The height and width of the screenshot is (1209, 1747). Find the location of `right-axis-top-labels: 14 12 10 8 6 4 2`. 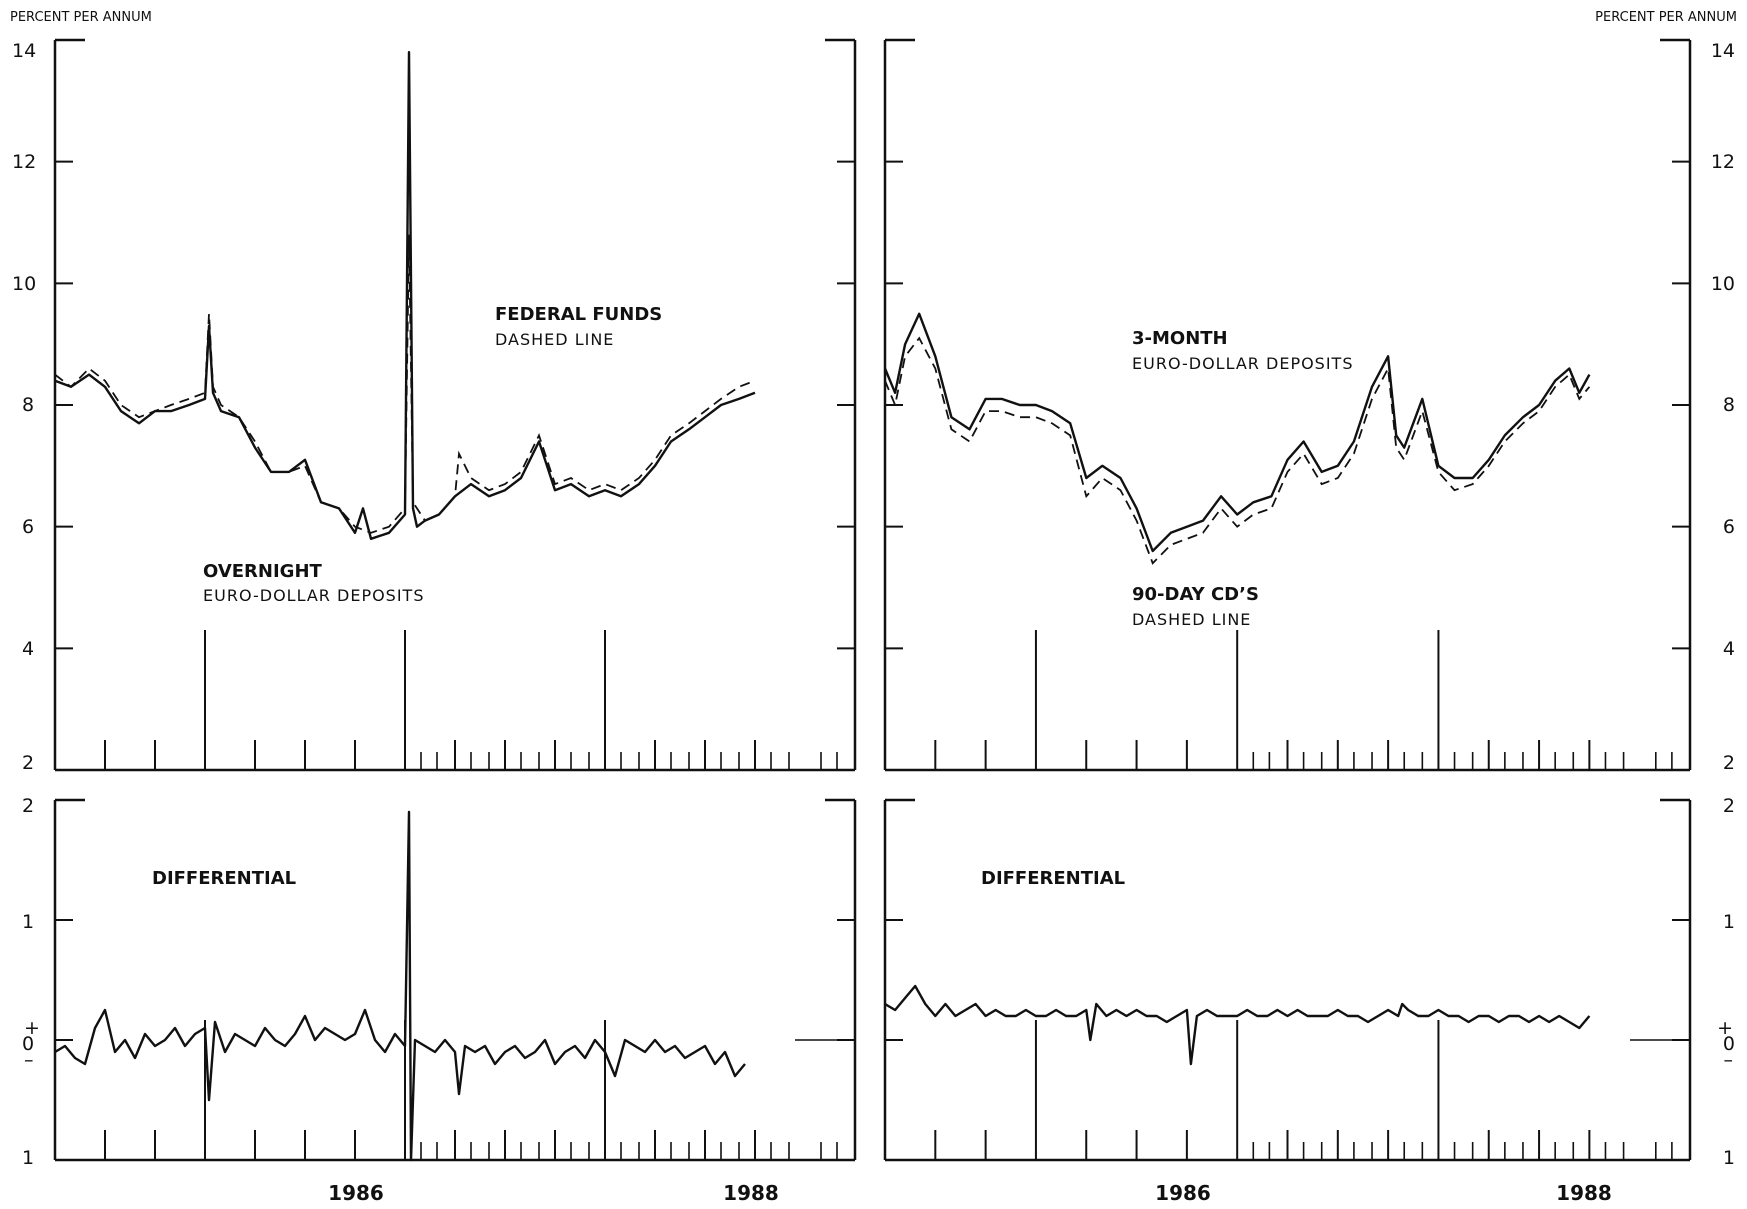

right-axis-top-labels: 14 12 10 8 6 4 2 is located at coordinates (1723, 407).